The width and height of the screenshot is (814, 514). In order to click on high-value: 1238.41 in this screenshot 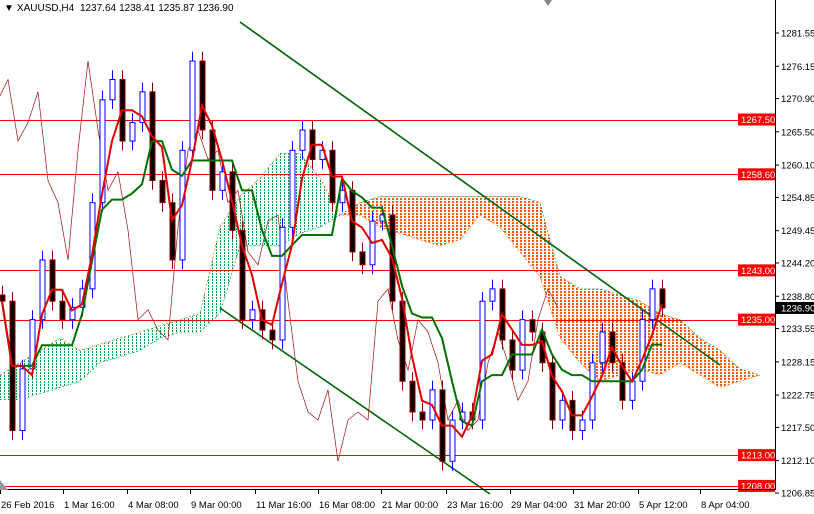, I will do `click(137, 8)`.